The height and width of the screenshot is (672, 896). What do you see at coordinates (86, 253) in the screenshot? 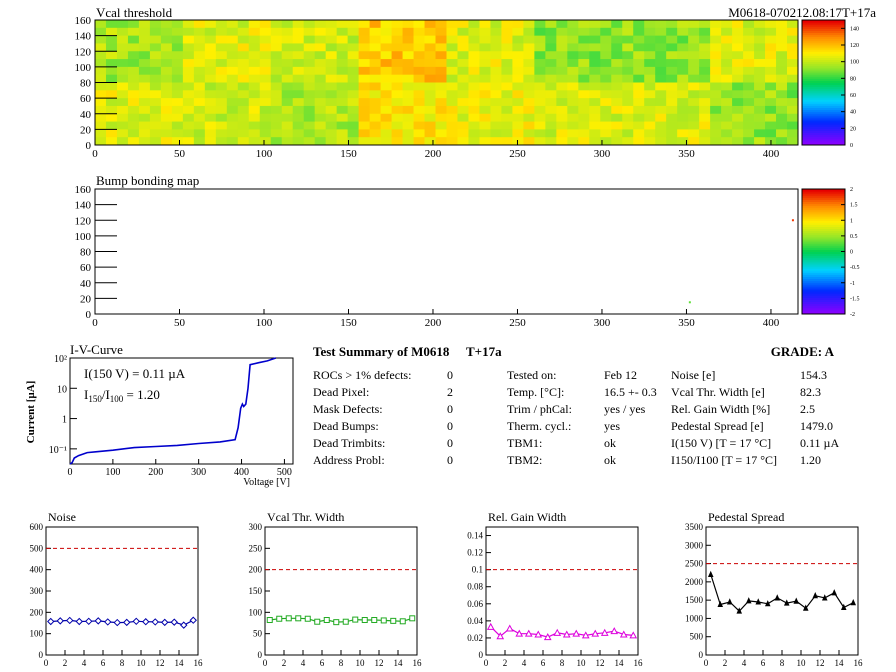
I see `y-tick-label: 80` at bounding box center [86, 253].